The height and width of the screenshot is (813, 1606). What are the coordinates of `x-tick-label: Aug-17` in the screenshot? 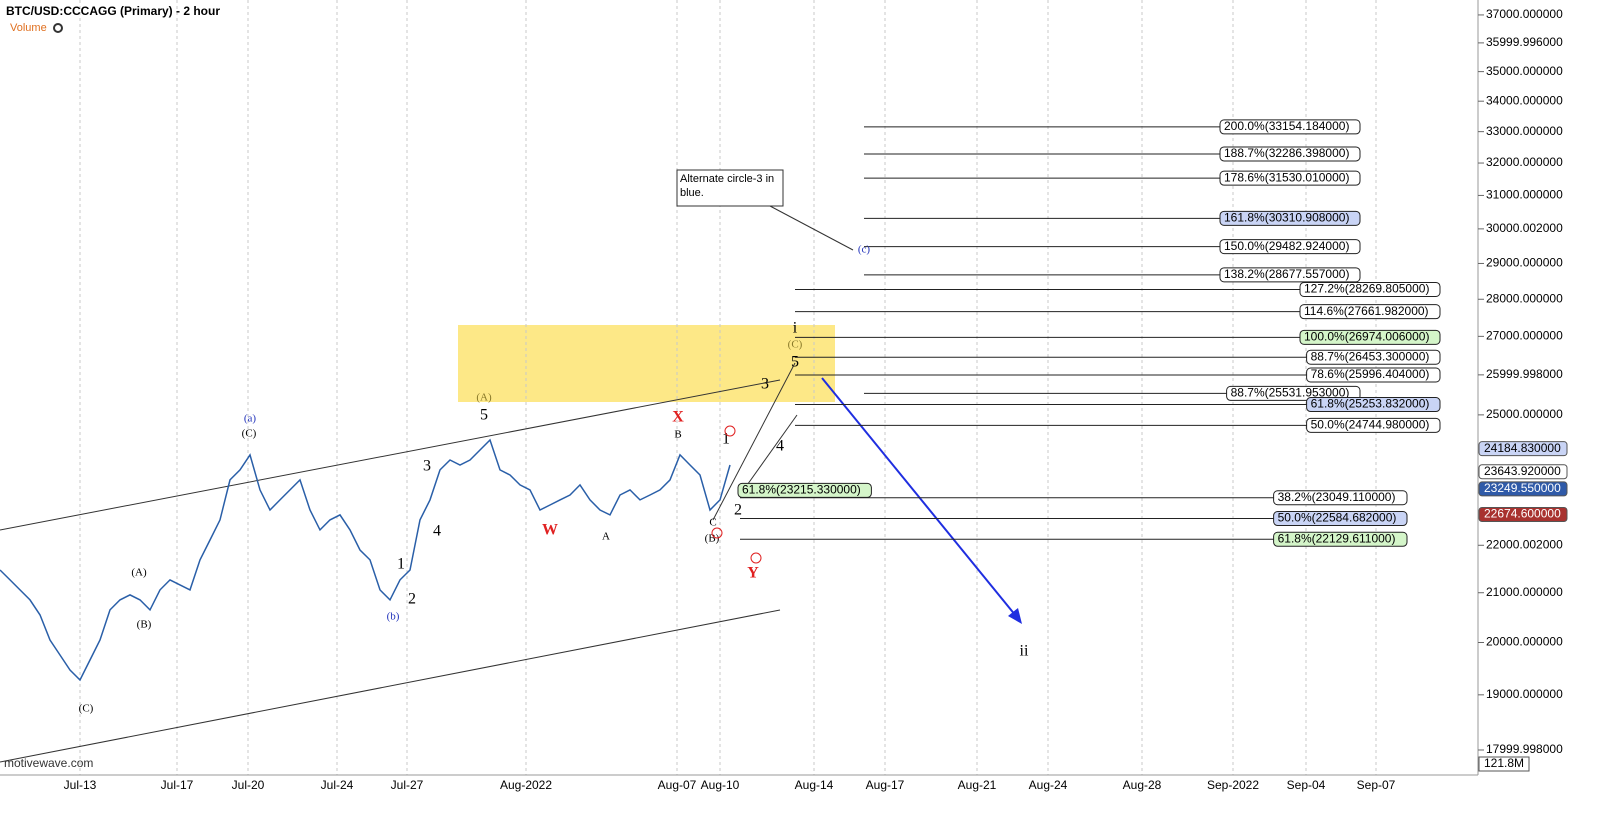 It's located at (885, 785).